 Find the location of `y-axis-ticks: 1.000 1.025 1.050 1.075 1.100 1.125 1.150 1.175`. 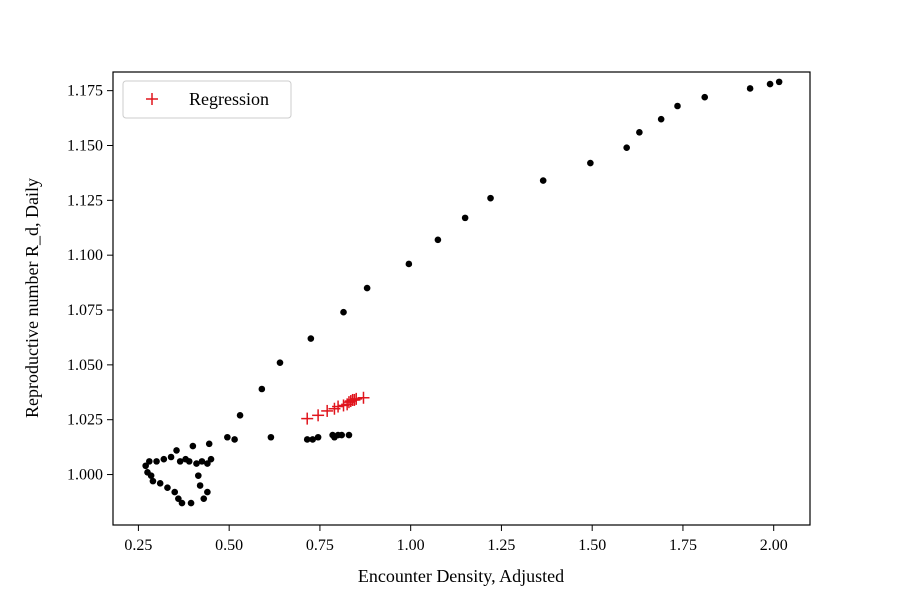

y-axis-ticks: 1.000 1.025 1.050 1.075 1.100 1.125 1.150 1.175 is located at coordinates (90, 283).